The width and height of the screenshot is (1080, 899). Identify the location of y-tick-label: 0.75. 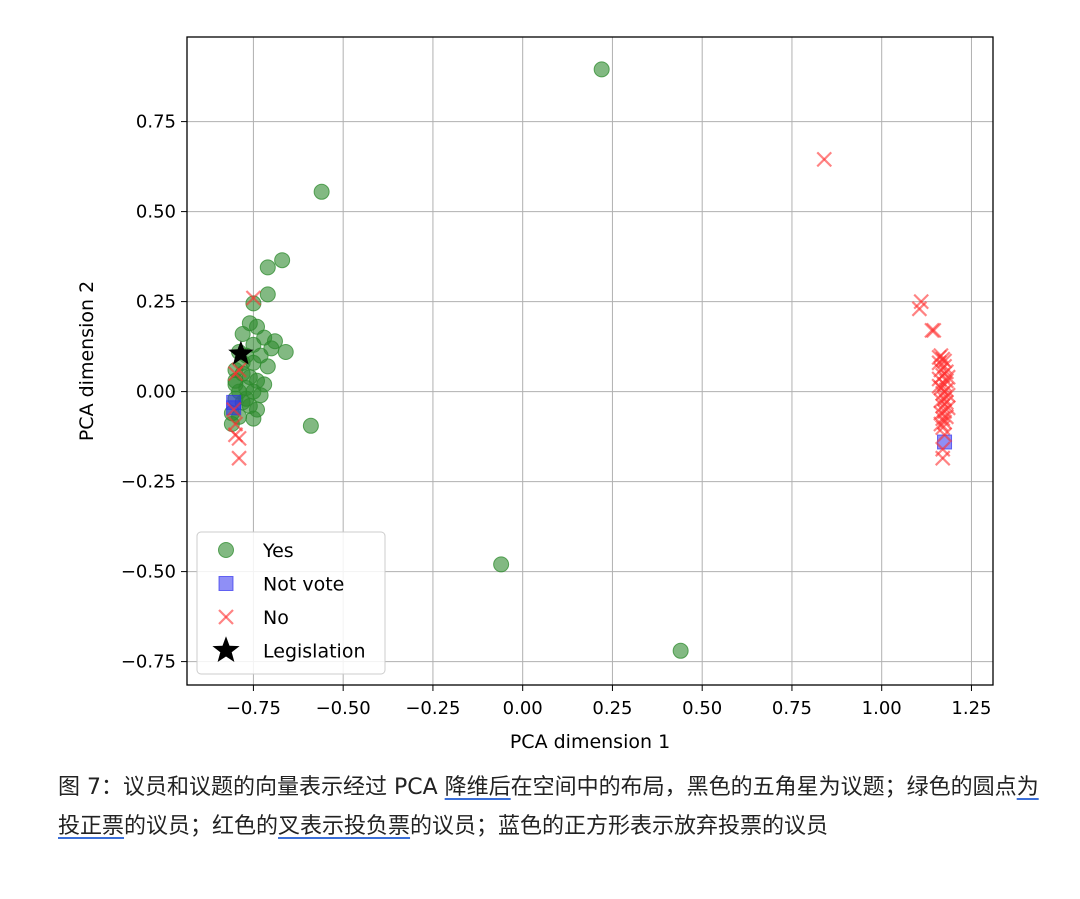
(156, 122).